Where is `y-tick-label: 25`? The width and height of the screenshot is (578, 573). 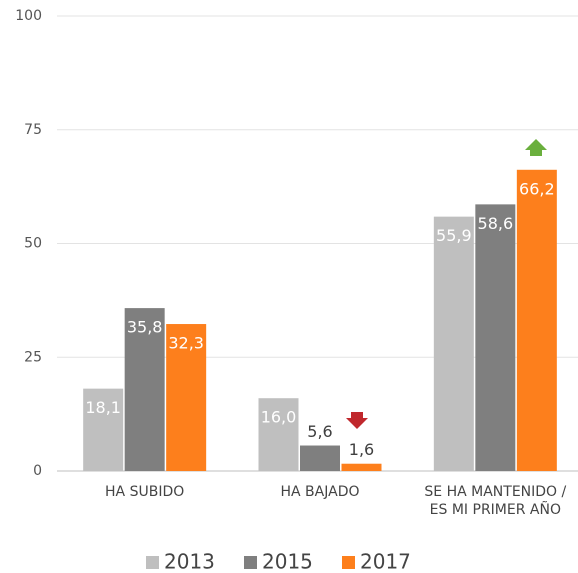 y-tick-label: 25 is located at coordinates (33, 357).